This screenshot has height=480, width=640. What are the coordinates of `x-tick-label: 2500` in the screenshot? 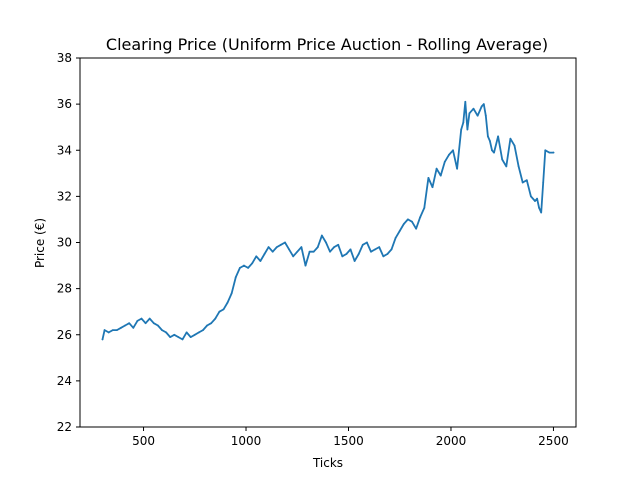 It's located at (553, 441).